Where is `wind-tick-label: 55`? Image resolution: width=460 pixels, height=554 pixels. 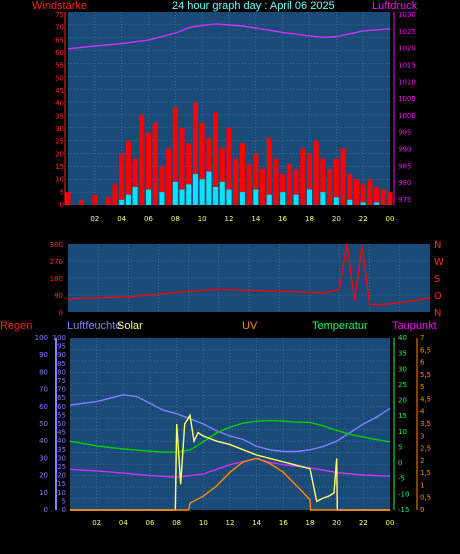 wind-tick-label: 55 is located at coordinates (59, 66).